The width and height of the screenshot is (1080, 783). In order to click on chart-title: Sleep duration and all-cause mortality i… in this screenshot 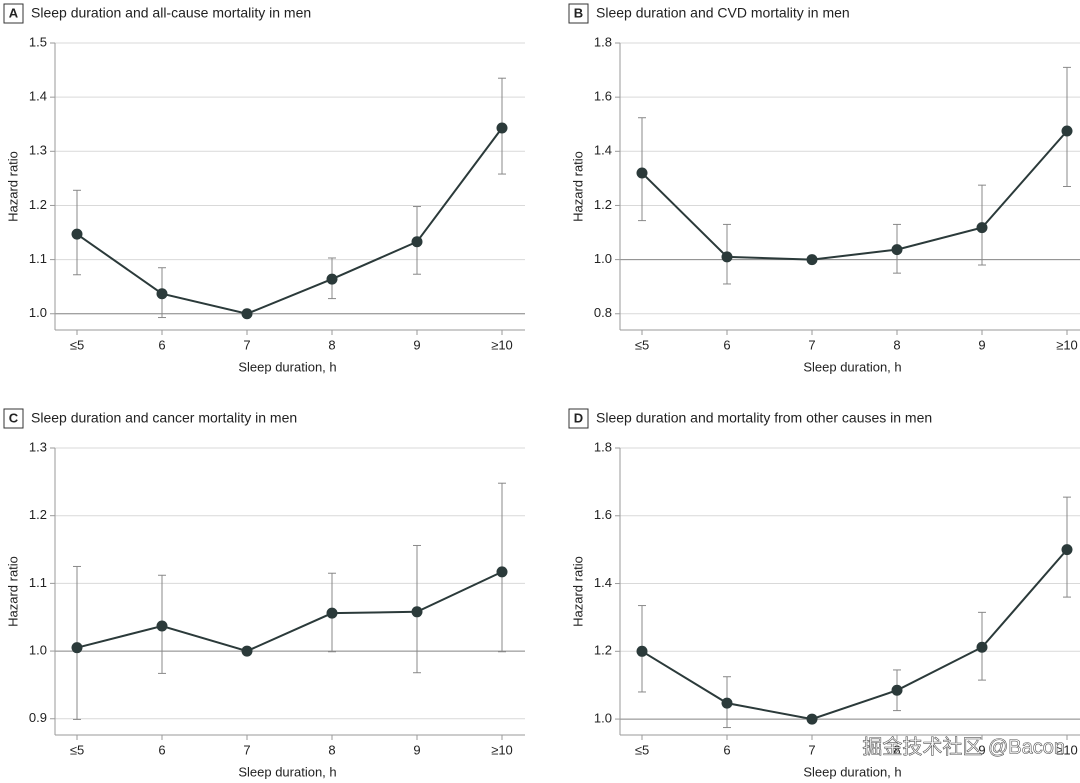, I will do `click(171, 13)`.